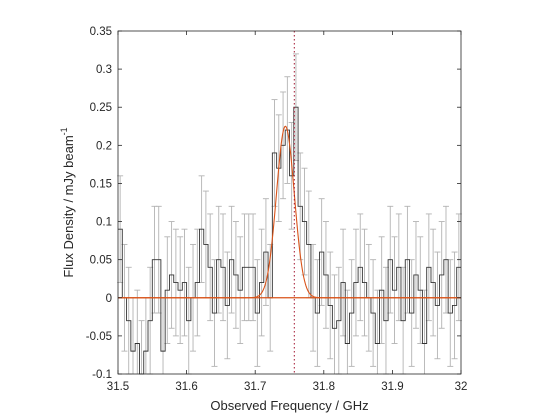 The height and width of the screenshot is (420, 560). Describe the element at coordinates (392, 387) in the screenshot. I see `x-tick-label: 31.9` at that location.